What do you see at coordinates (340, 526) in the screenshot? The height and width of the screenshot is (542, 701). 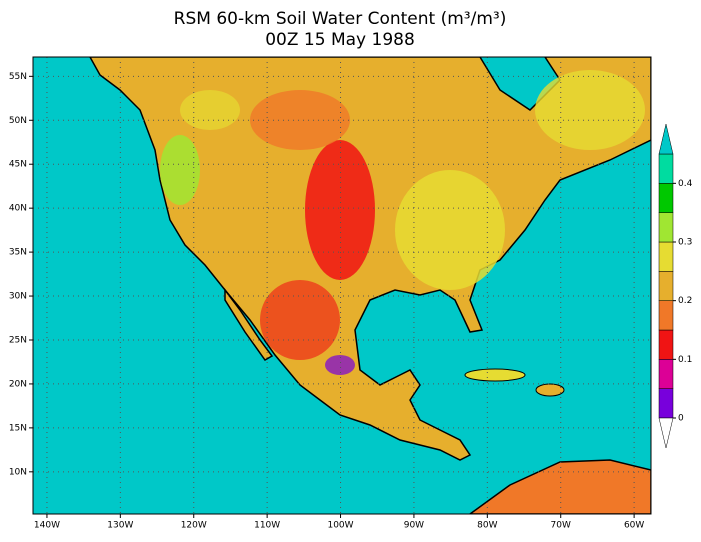 I see `x-tick-label: 100W` at bounding box center [340, 526].